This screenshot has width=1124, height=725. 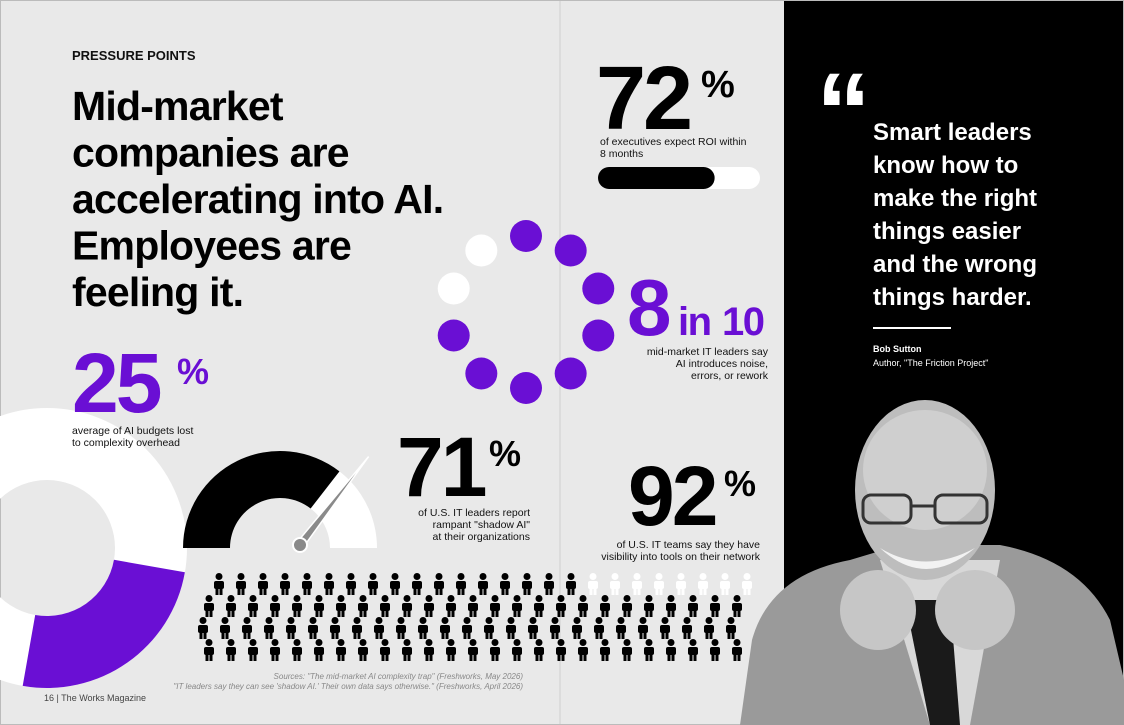 I want to click on stat-value: 92, so click(x=672, y=496).